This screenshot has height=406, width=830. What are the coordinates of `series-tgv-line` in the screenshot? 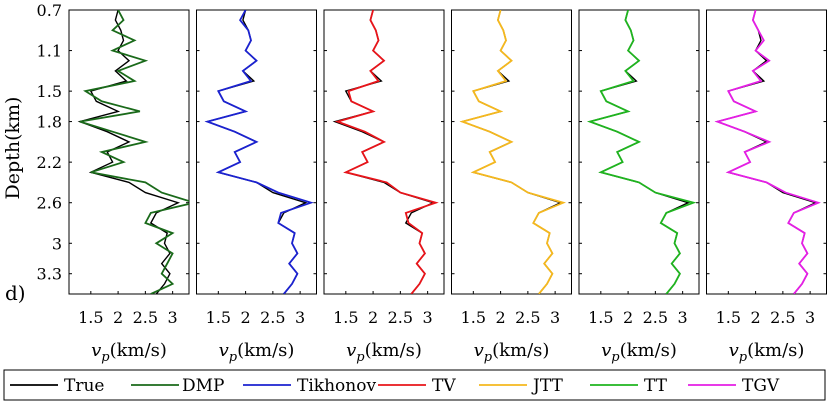 It's located at (767, 152).